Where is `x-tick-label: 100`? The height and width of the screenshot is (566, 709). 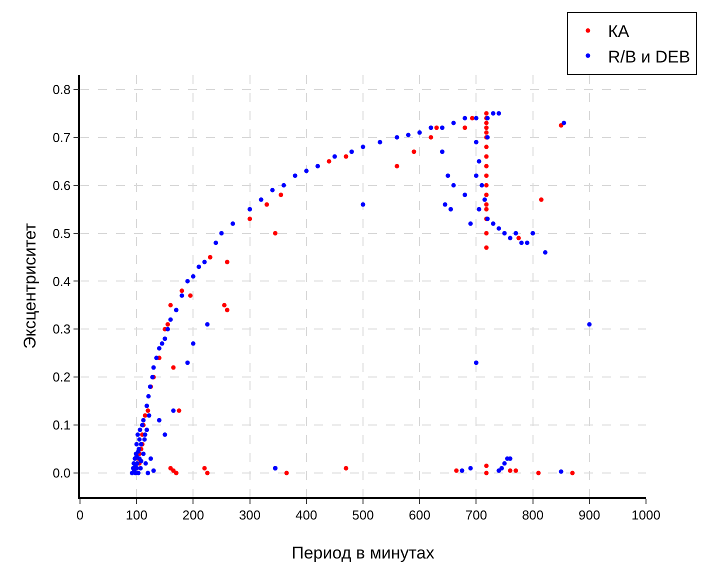 x-tick-label: 100 is located at coordinates (137, 514).